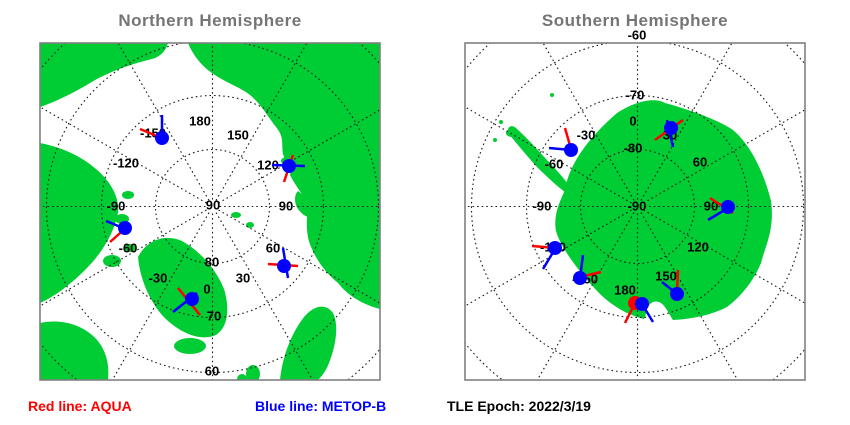  Describe the element at coordinates (210, 20) in the screenshot. I see `north-panel-title: Northern Hemisphere` at that location.